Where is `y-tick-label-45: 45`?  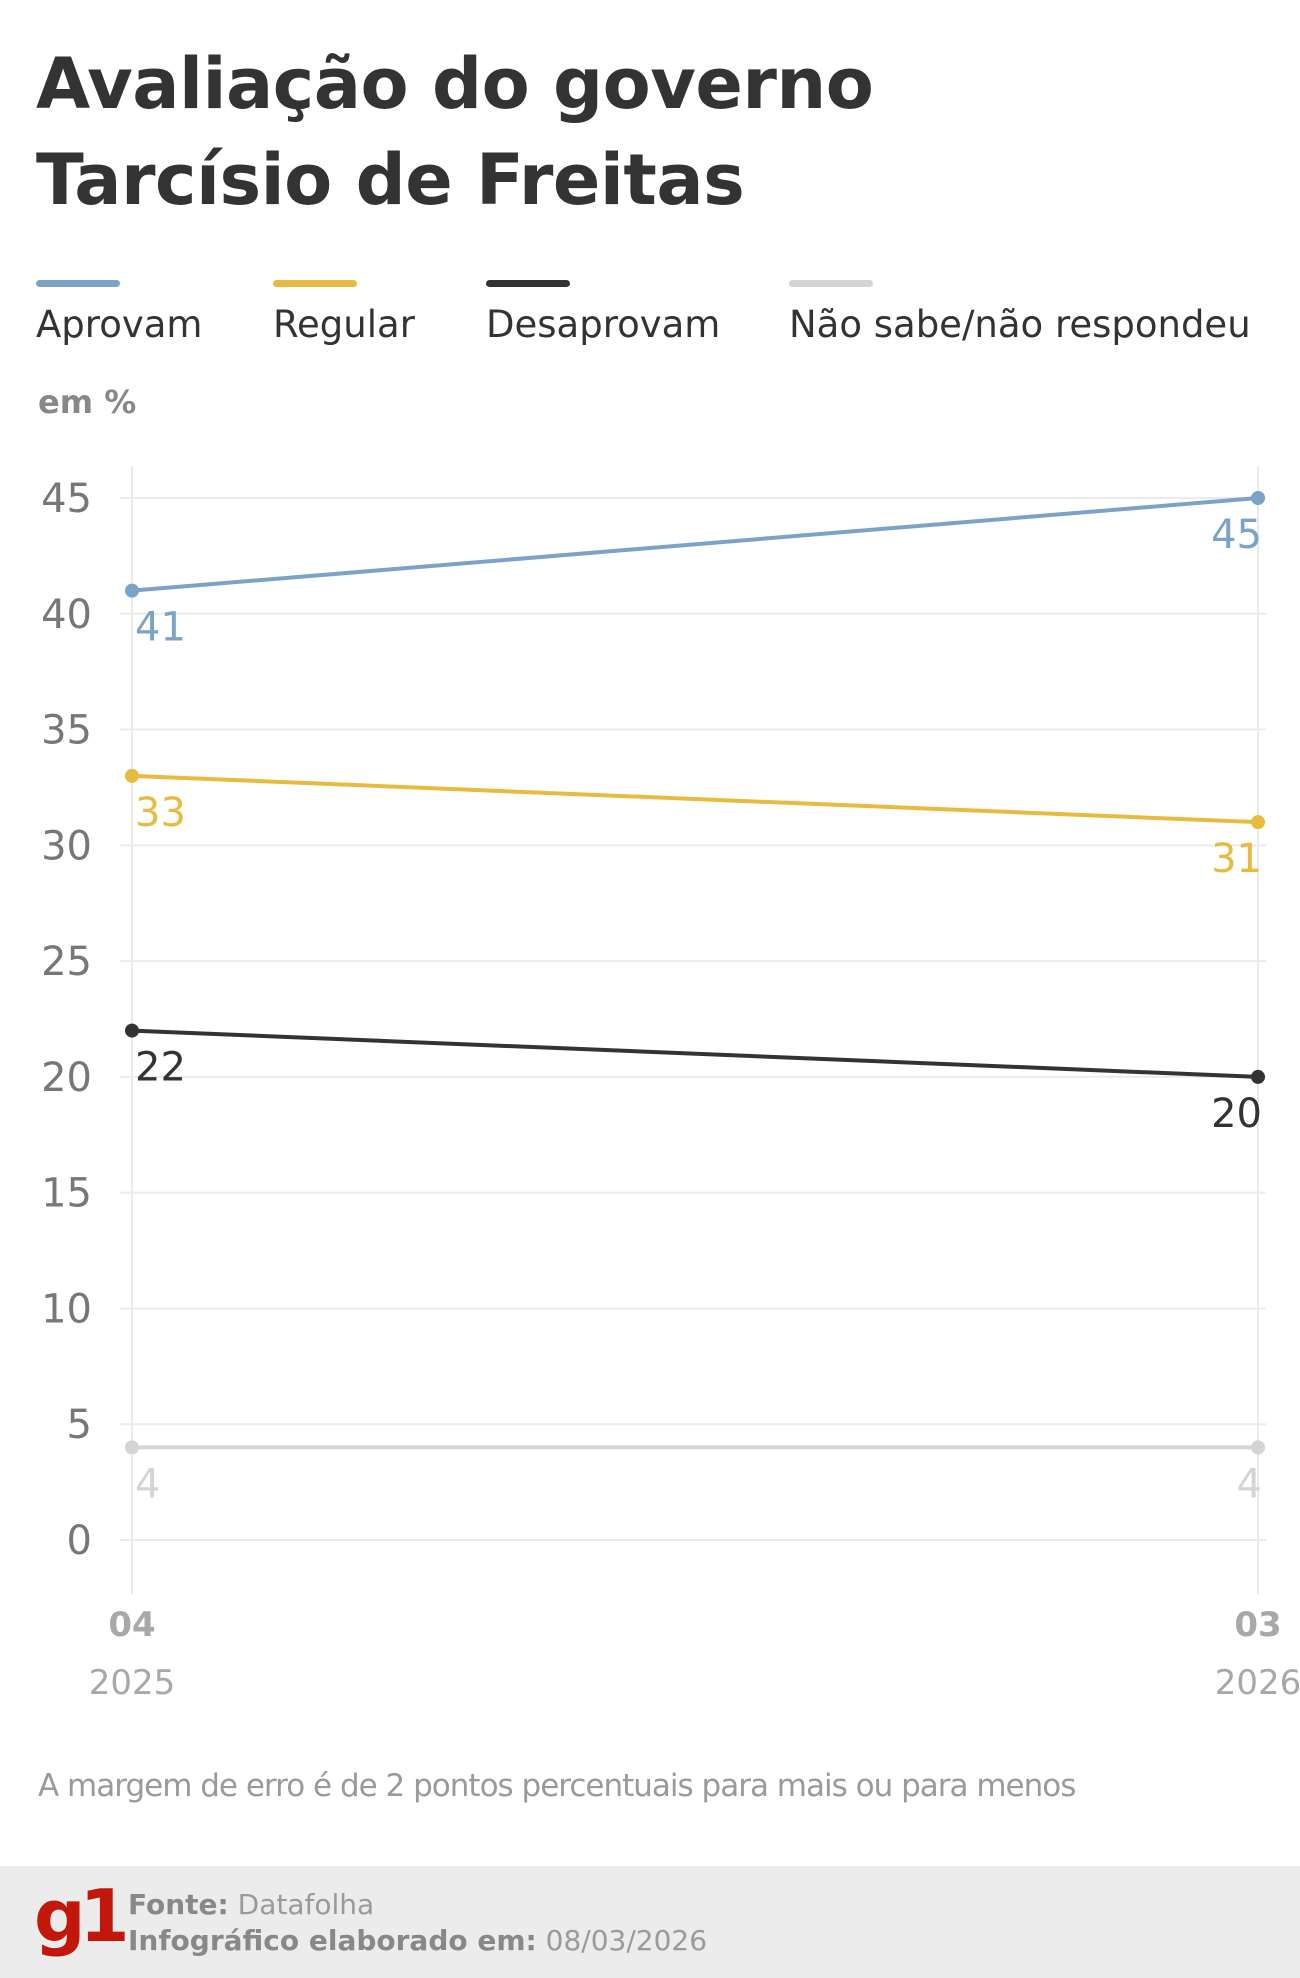
y-tick-label-45: 45 is located at coordinates (66, 499).